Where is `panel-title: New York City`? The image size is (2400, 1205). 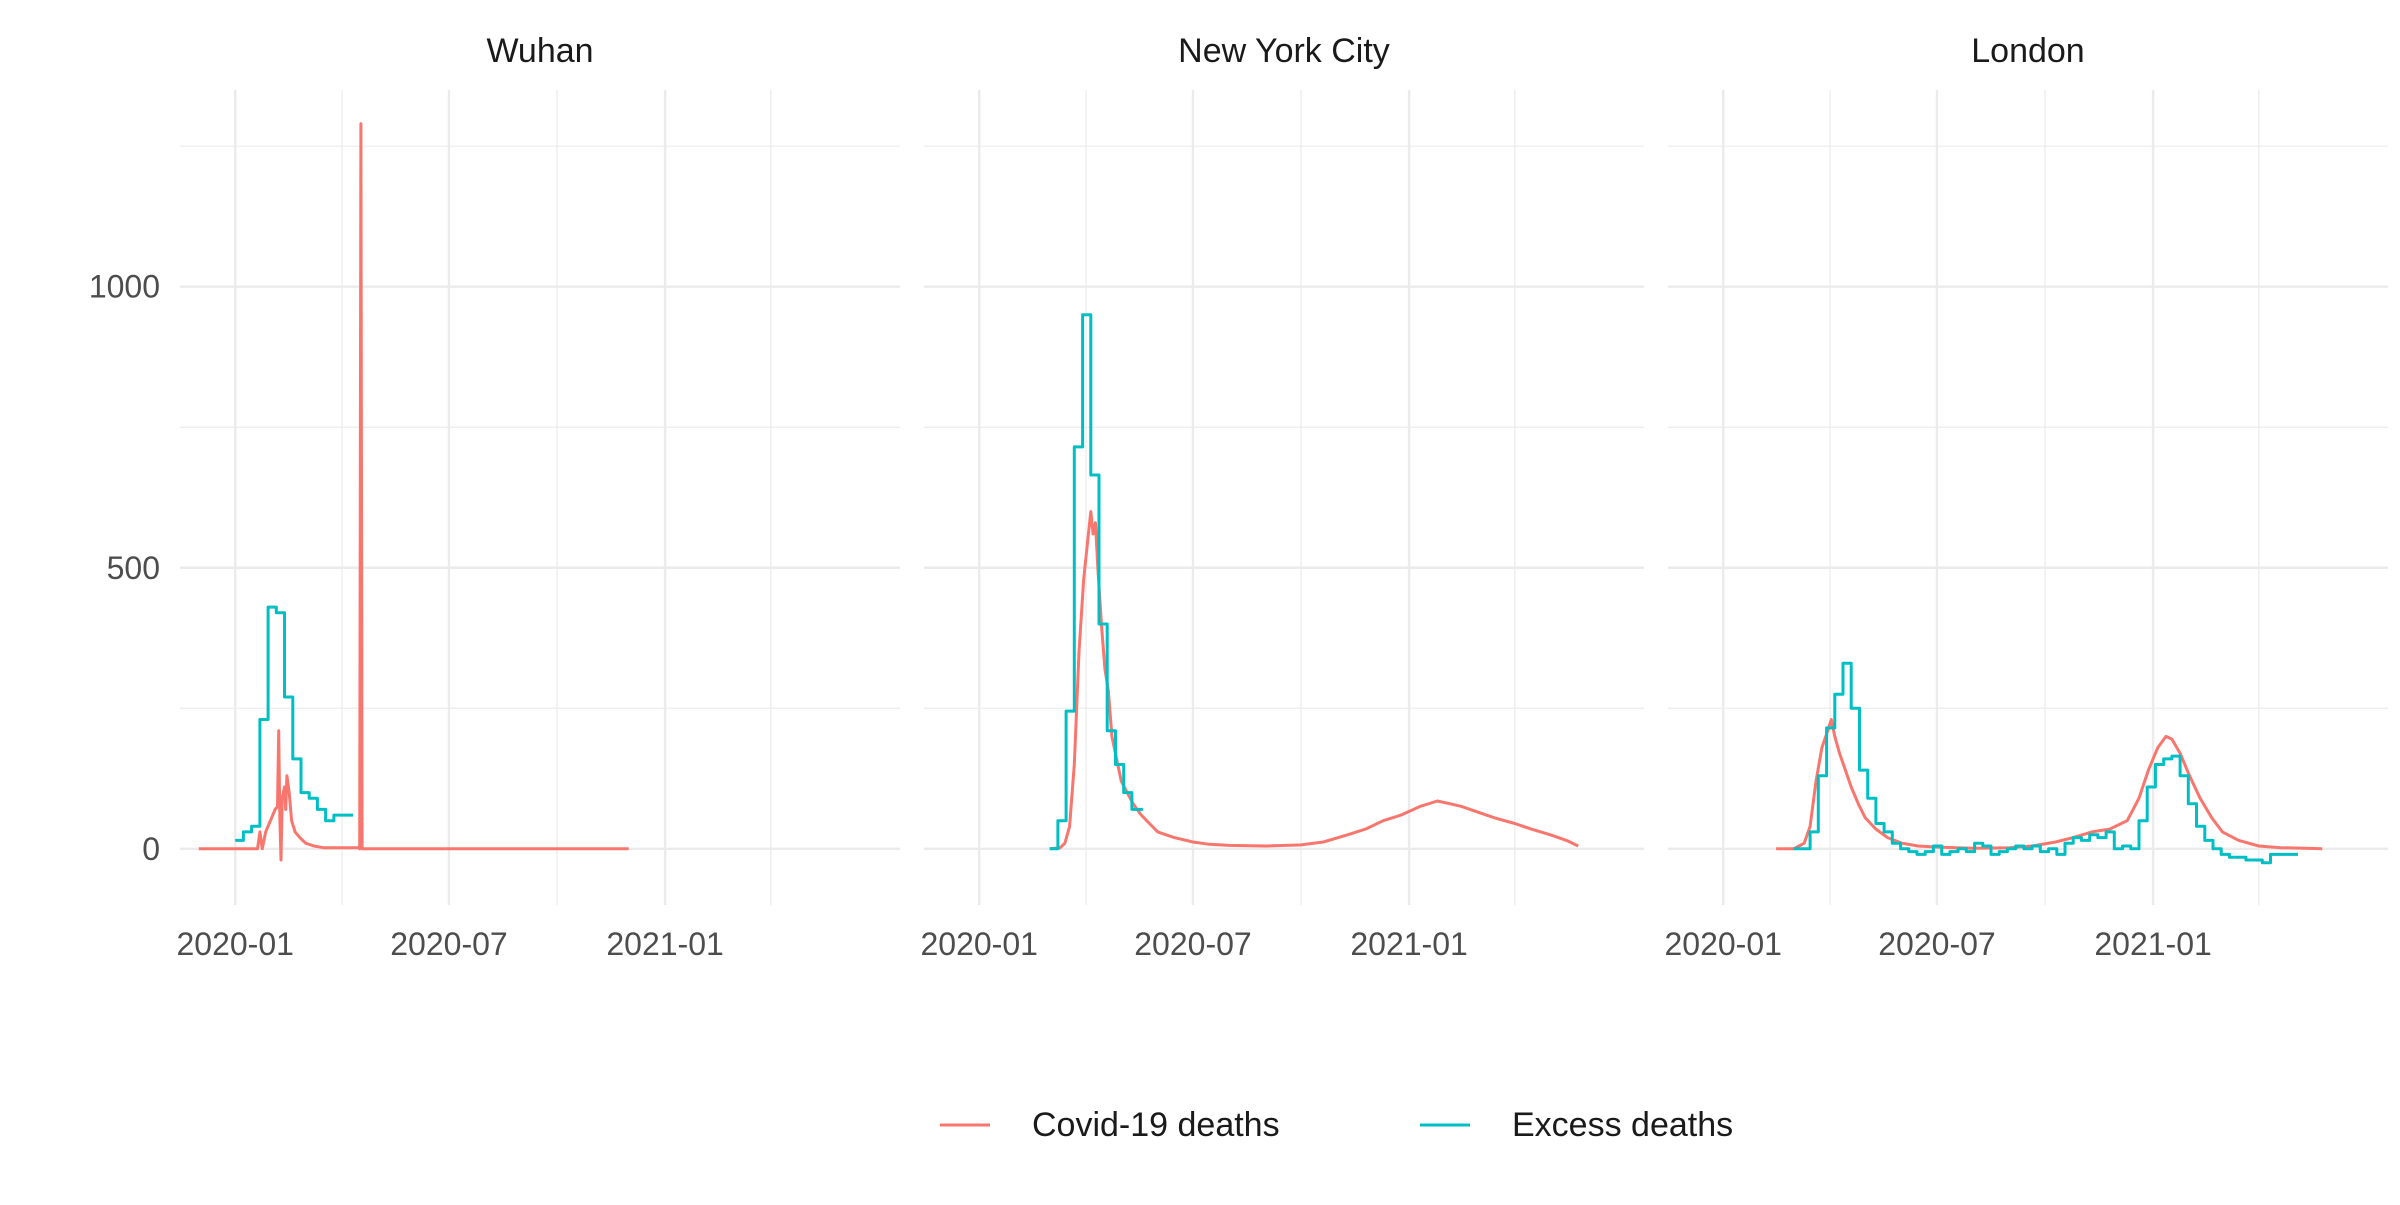 panel-title: New York City is located at coordinates (1284, 51).